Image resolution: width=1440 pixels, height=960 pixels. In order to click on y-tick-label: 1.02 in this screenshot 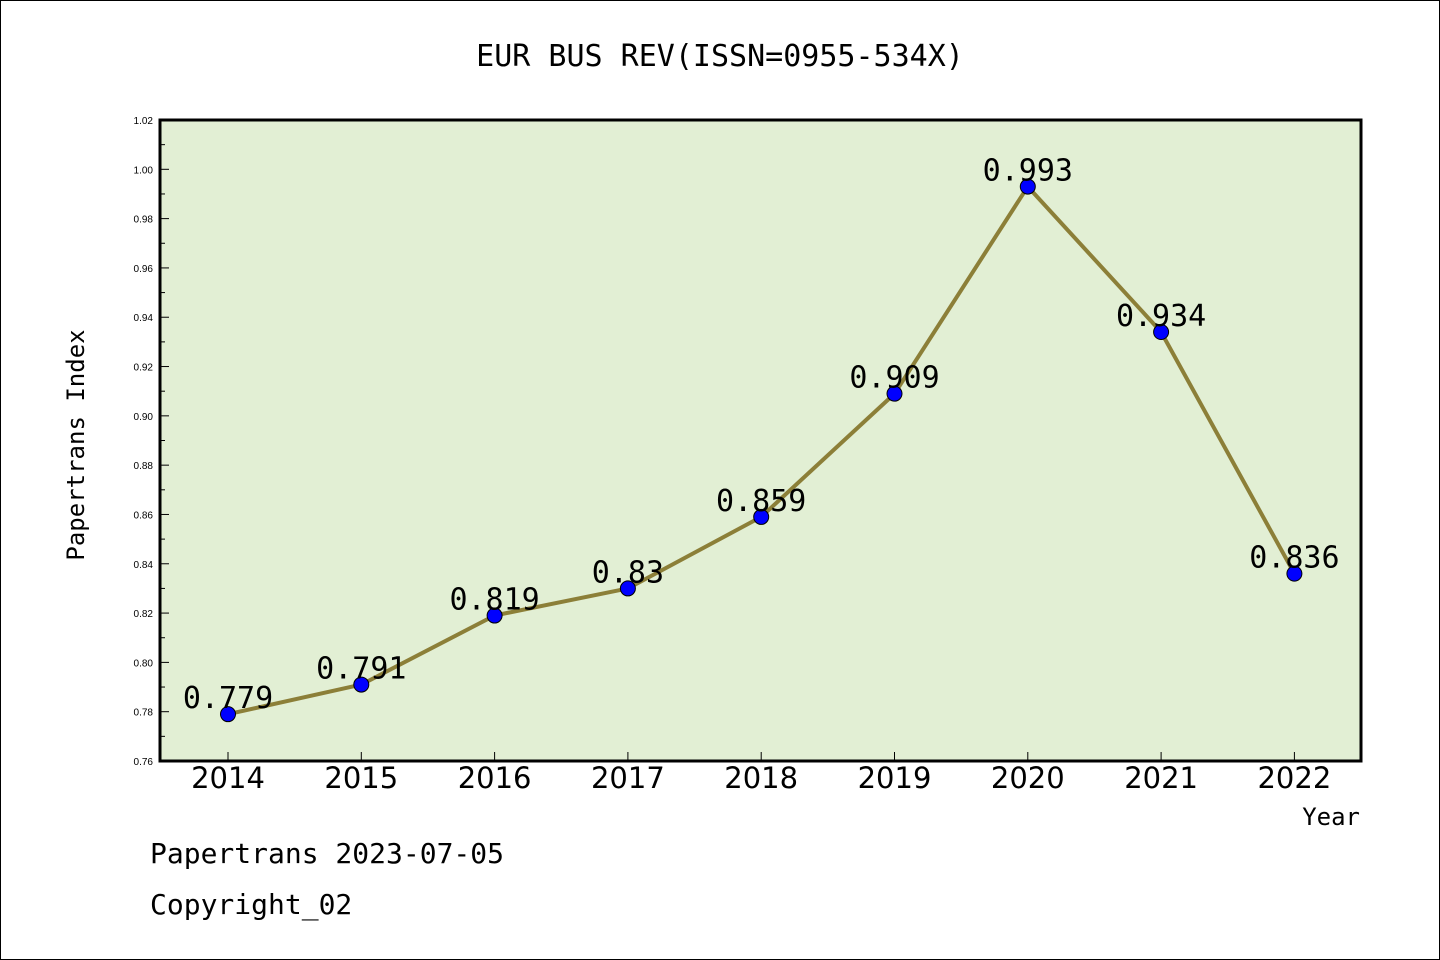, I will do `click(144, 121)`.